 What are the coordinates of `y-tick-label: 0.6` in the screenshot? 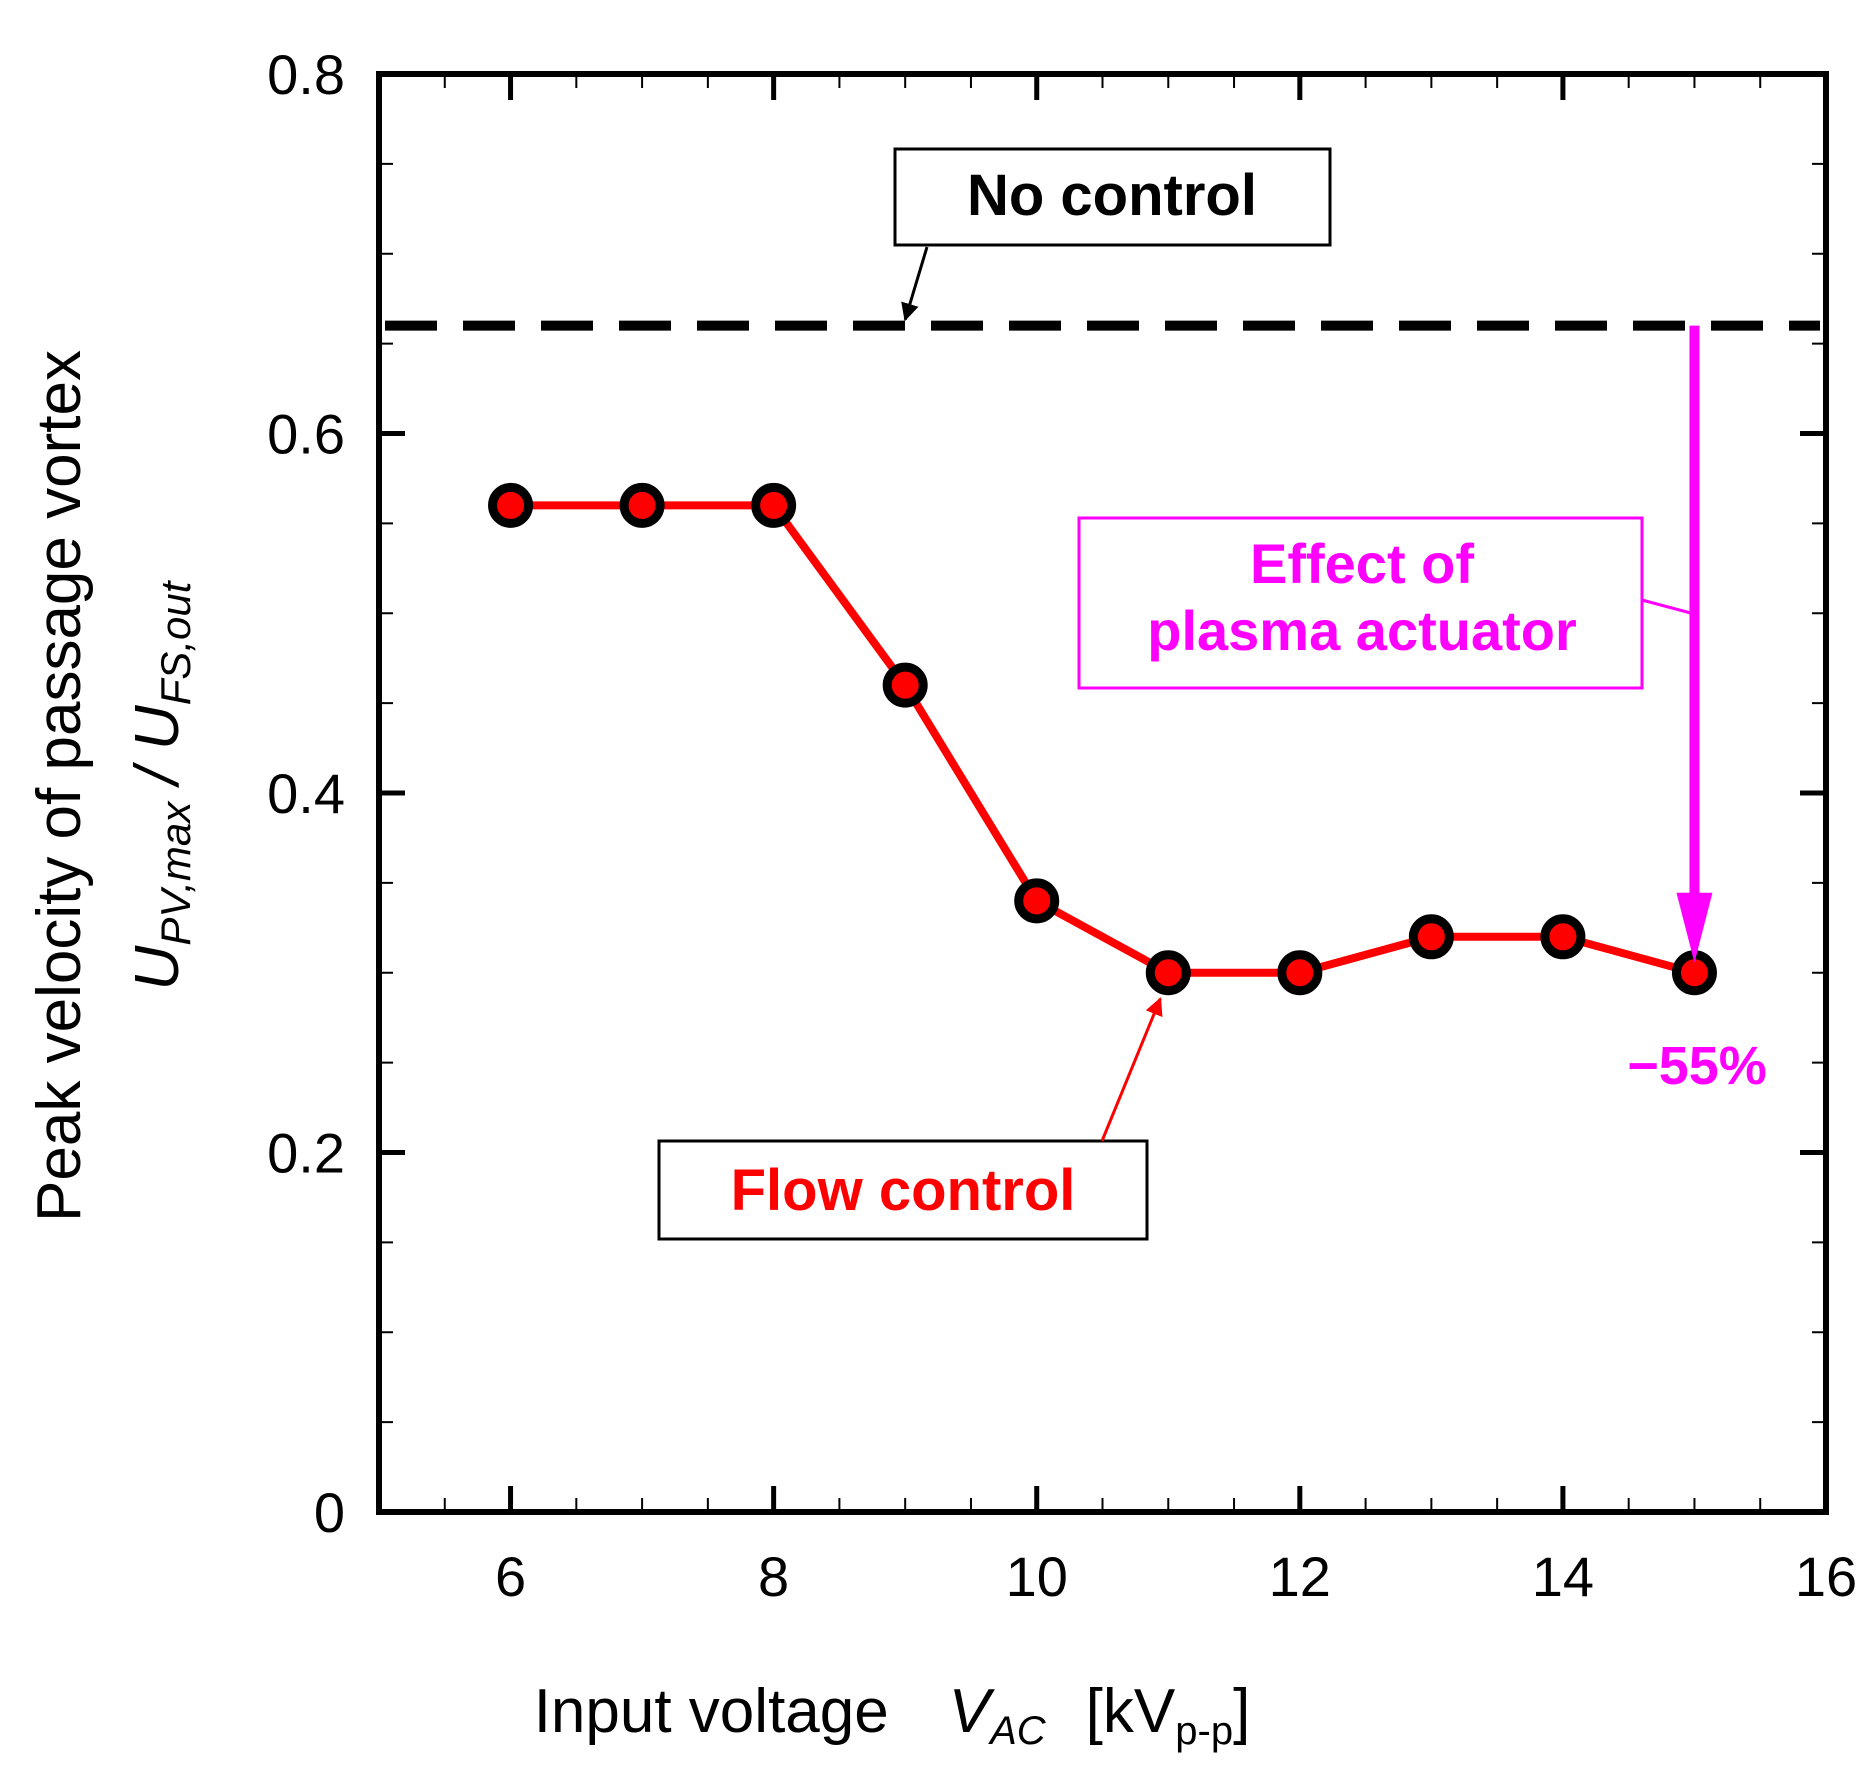 It's located at (306, 434).